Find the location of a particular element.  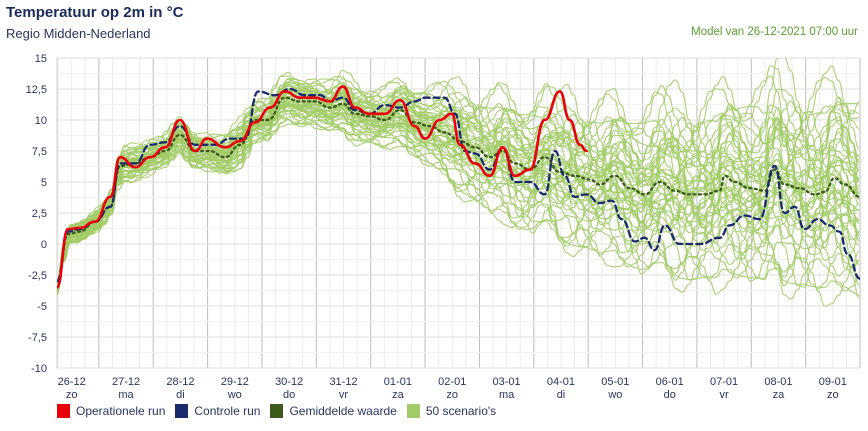

x-tick-date: 29-12 is located at coordinates (235, 382).